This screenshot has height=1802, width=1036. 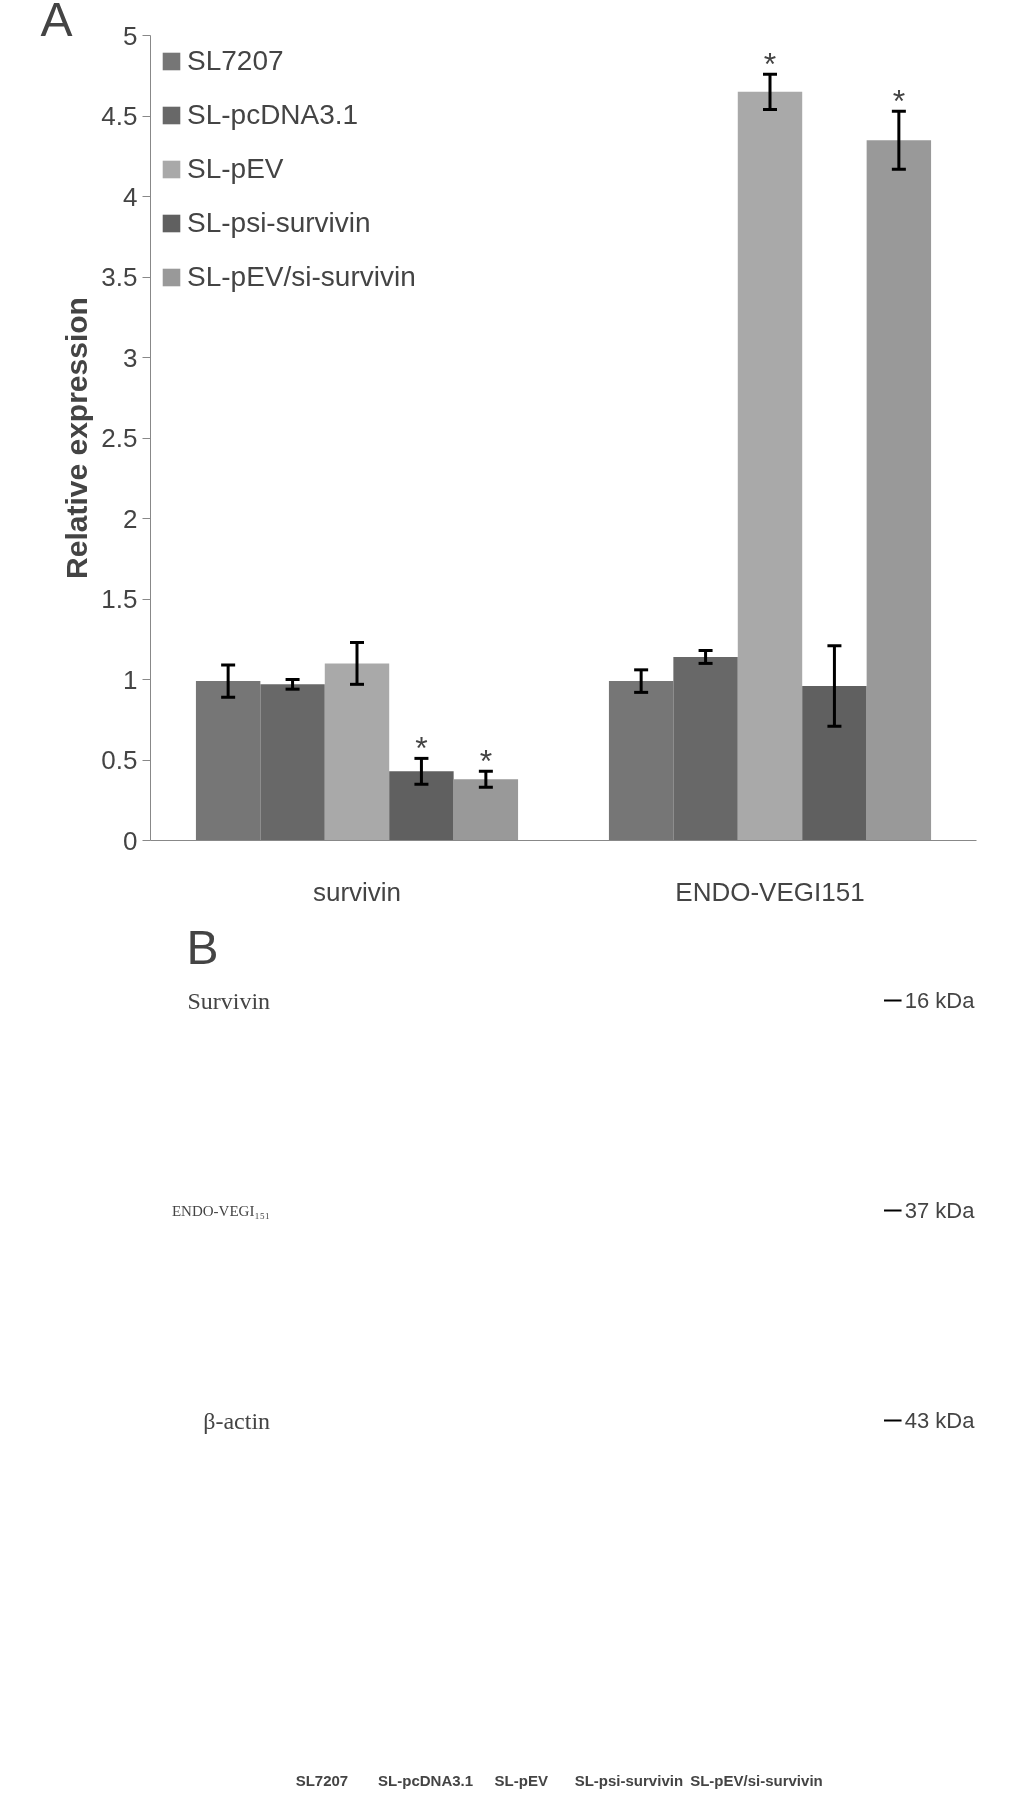 What do you see at coordinates (235, 169) in the screenshot?
I see `legend-label: SL-pEV` at bounding box center [235, 169].